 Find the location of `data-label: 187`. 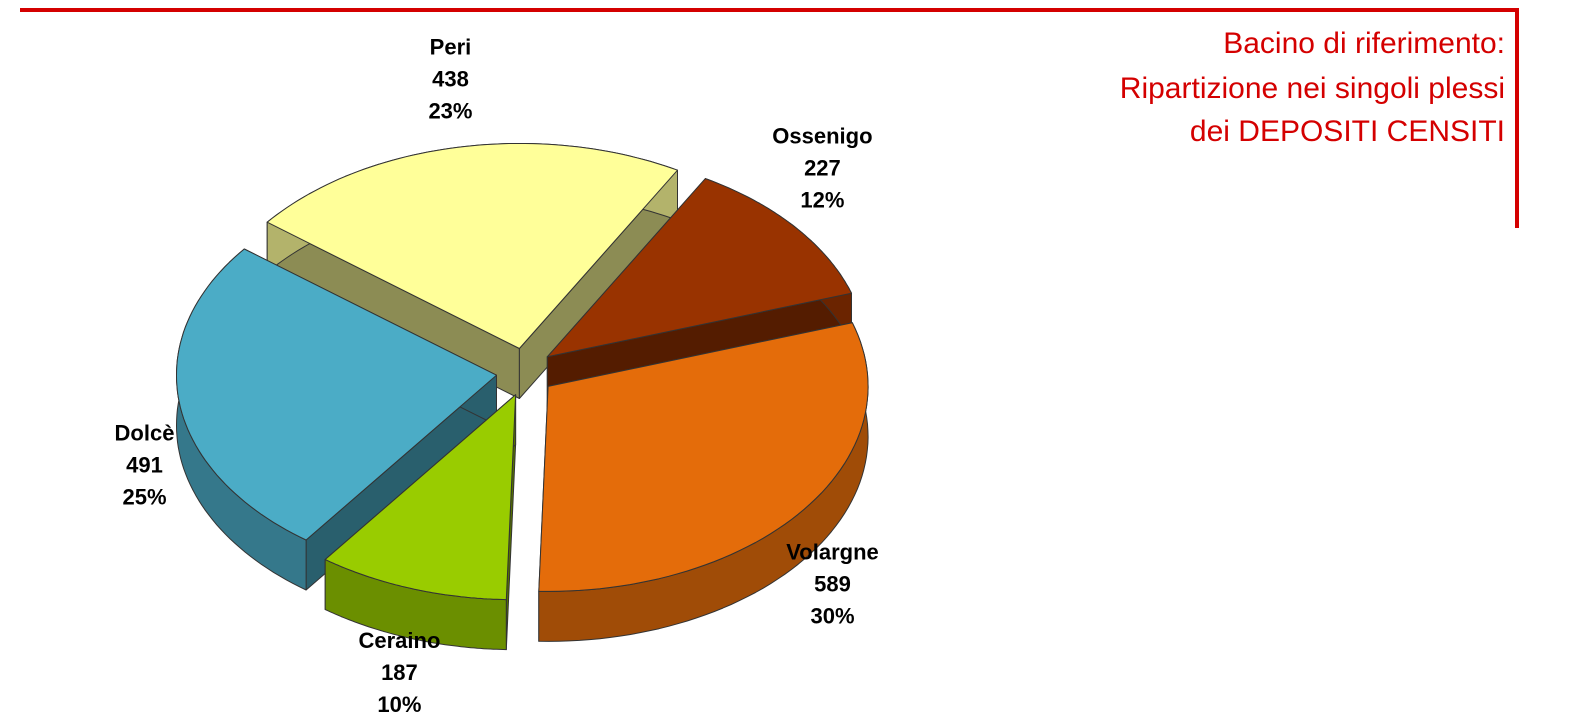

data-label: 187 is located at coordinates (399, 672).